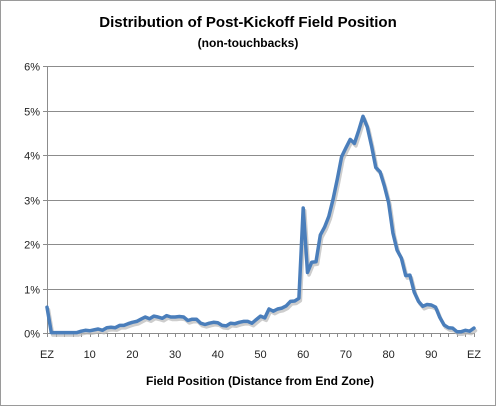  Describe the element at coordinates (303, 355) in the screenshot. I see `x-tick-label: 60` at that location.